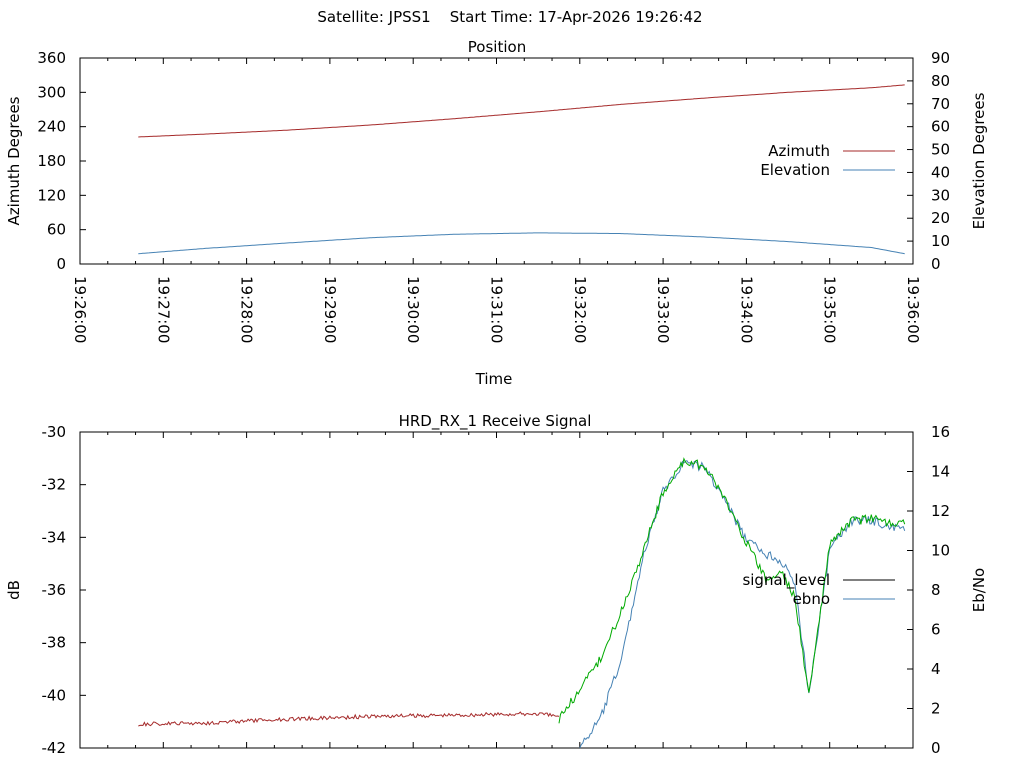  Describe the element at coordinates (830, 309) in the screenshot. I see `x-tick-label: 19:35:00` at that location.